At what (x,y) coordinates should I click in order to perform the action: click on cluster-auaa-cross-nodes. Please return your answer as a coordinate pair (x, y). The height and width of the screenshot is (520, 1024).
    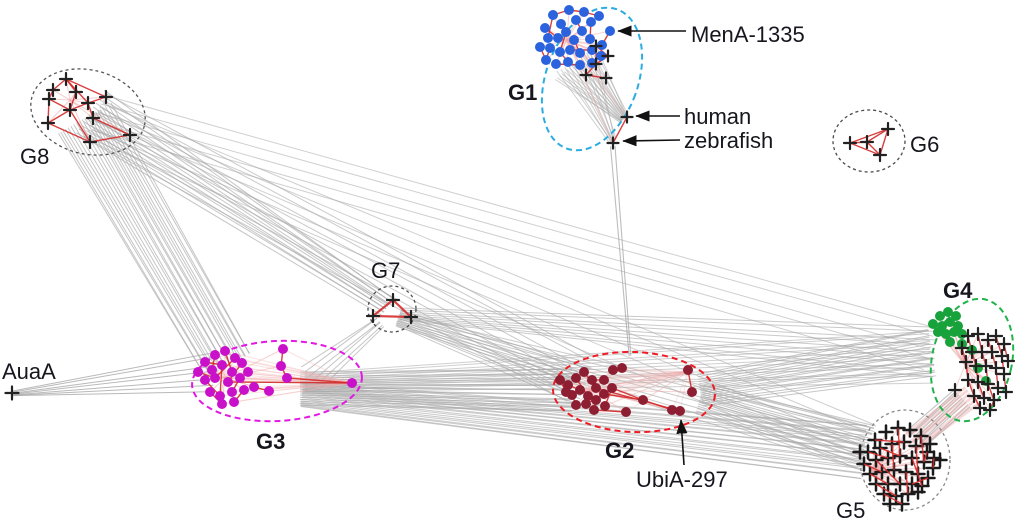
    Looking at the image, I should click on (12, 393).